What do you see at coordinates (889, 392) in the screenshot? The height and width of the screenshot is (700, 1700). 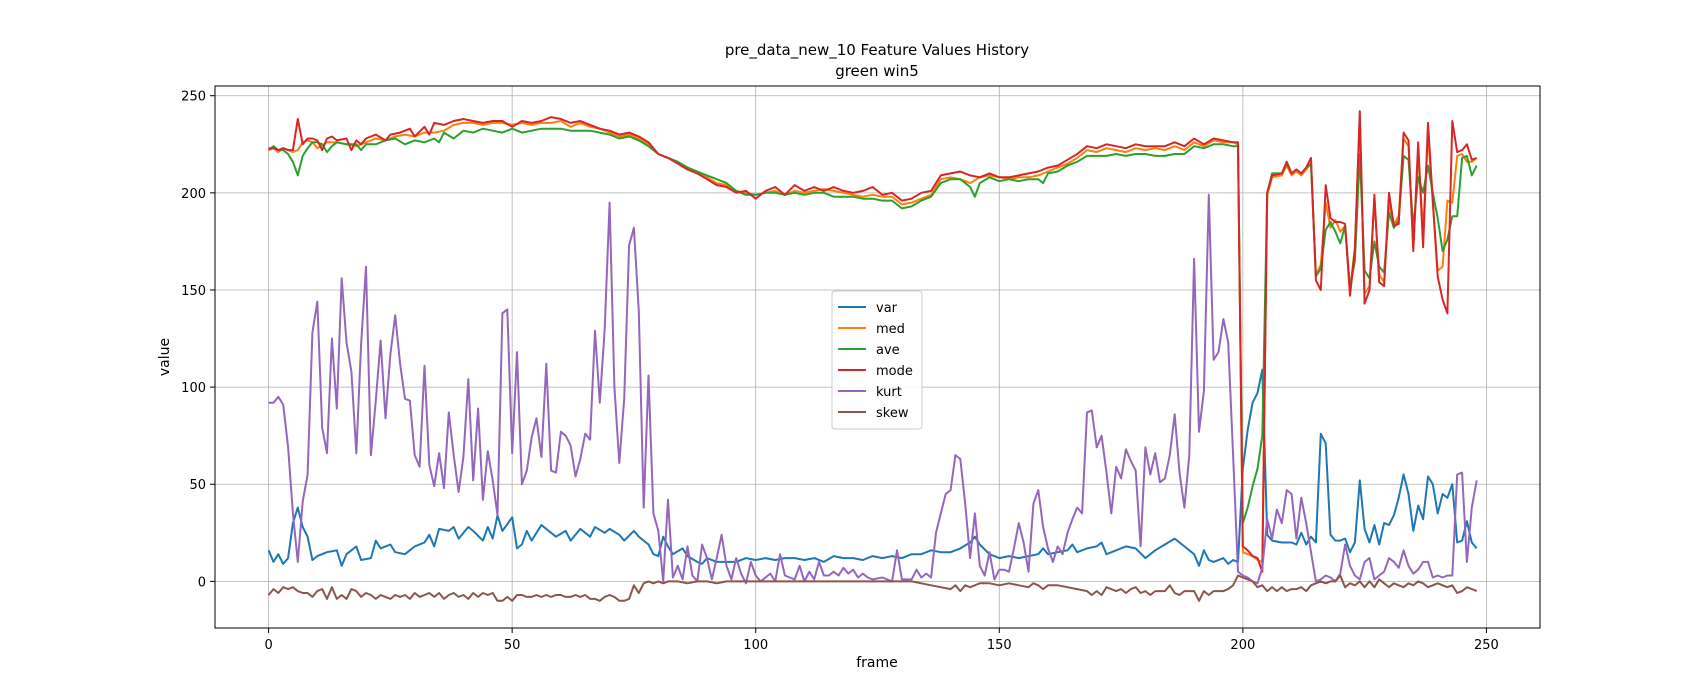 I see `legend-label-kurt: kurt` at bounding box center [889, 392].